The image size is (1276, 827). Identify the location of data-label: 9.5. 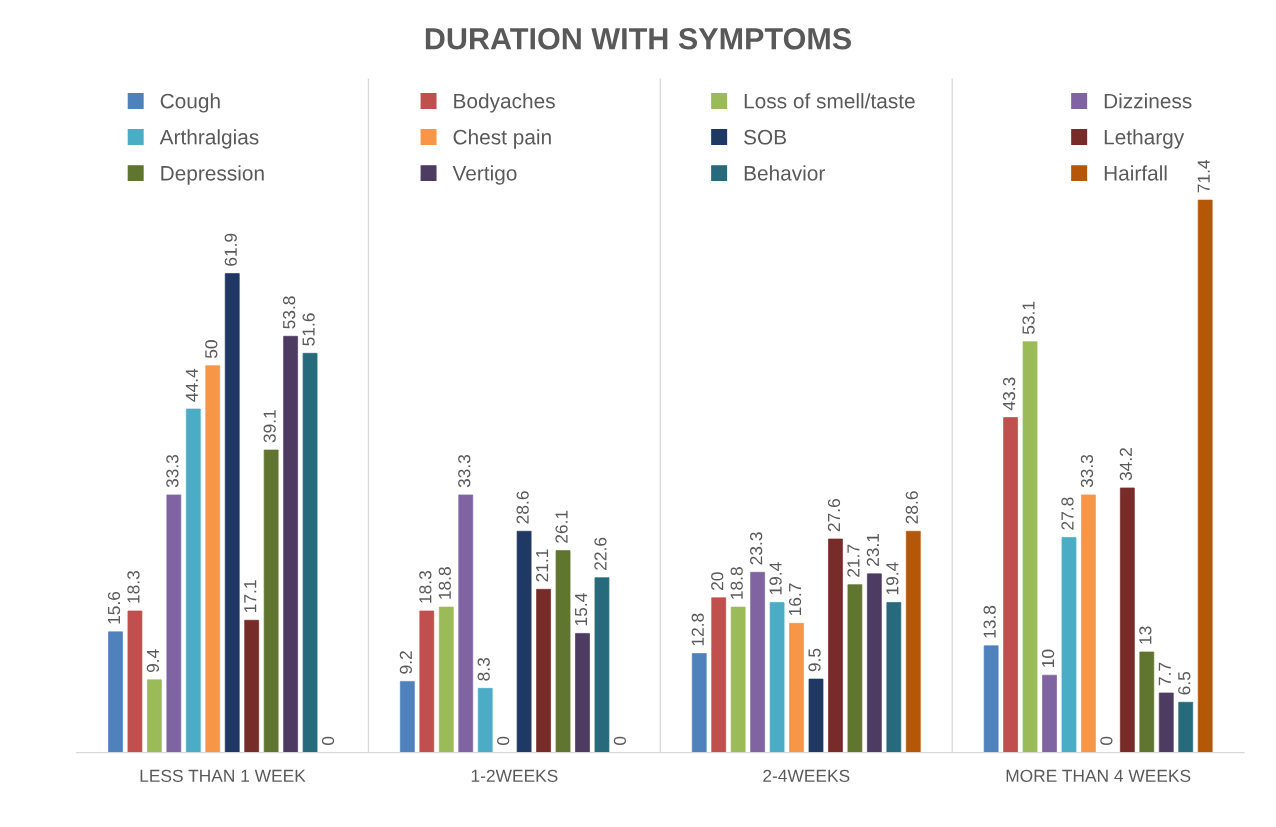
(814, 660).